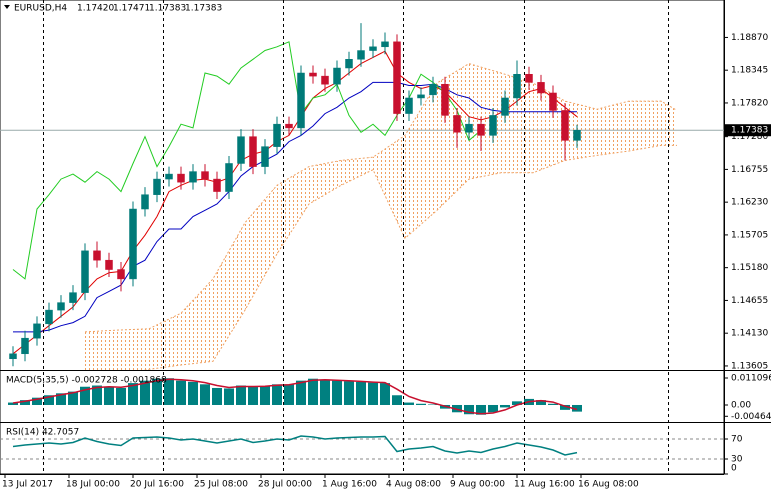 The width and height of the screenshot is (771, 494). What do you see at coordinates (737, 460) in the screenshot?
I see `y-tick-label: 30` at bounding box center [737, 460].